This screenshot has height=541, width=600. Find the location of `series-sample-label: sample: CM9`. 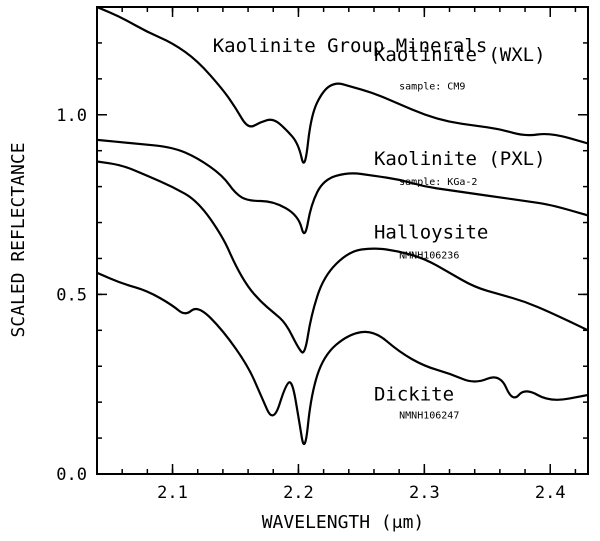

series-sample-label: sample: CM9 is located at coordinates (432, 87).